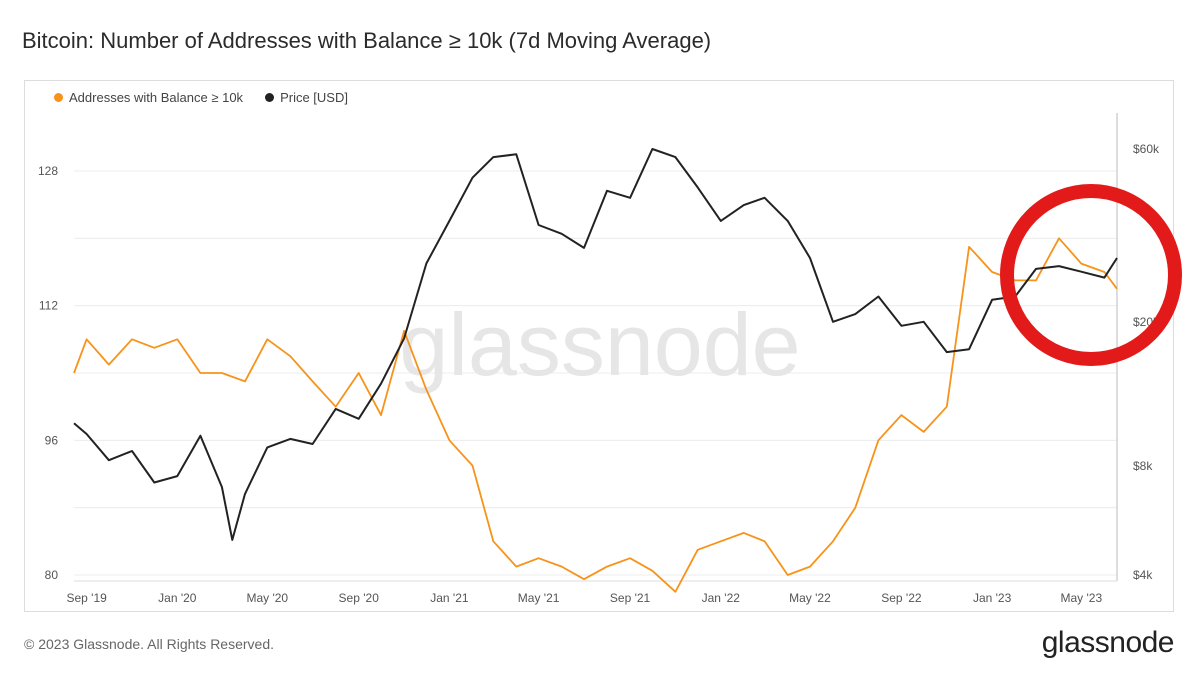 The height and width of the screenshot is (675, 1200). What do you see at coordinates (1081, 598) in the screenshot?
I see `x-tick-label: May '23` at bounding box center [1081, 598].